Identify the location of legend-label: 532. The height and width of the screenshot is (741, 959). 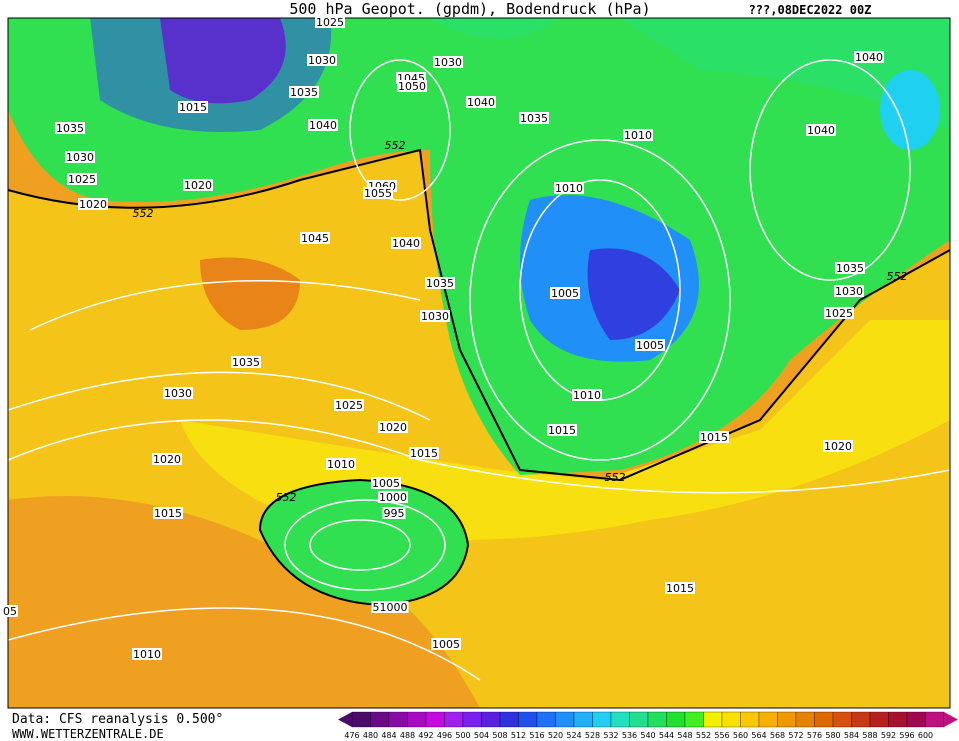
(610, 735).